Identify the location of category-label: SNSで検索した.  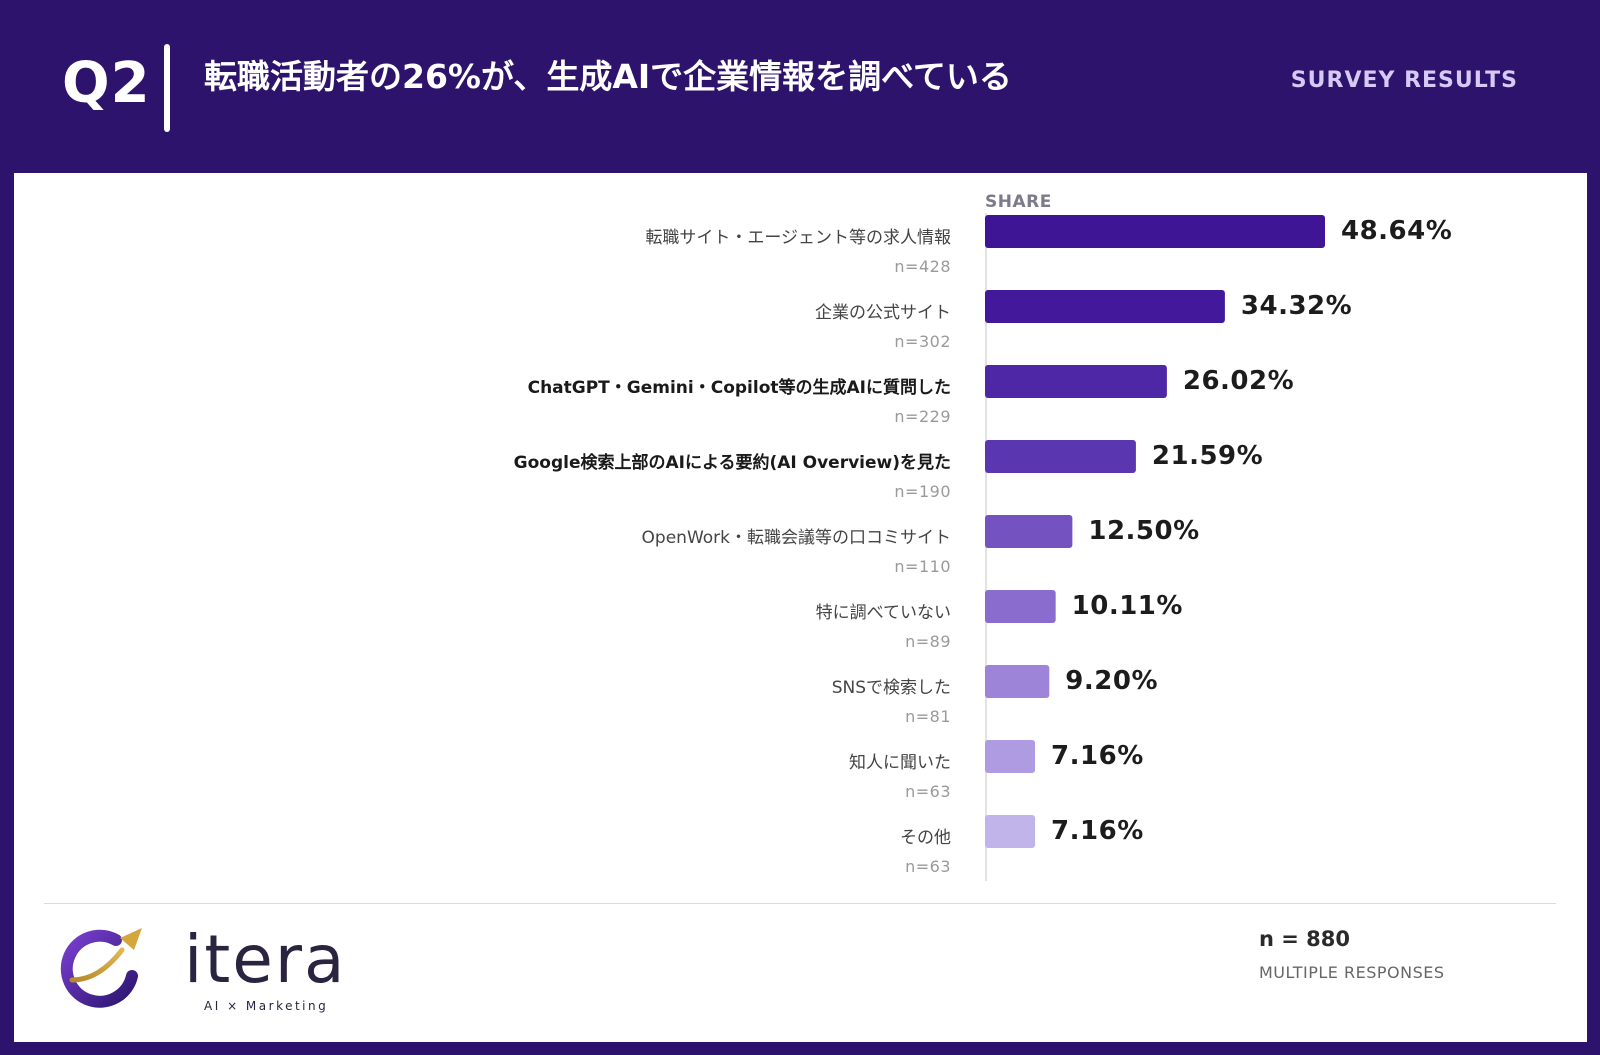
(891, 688).